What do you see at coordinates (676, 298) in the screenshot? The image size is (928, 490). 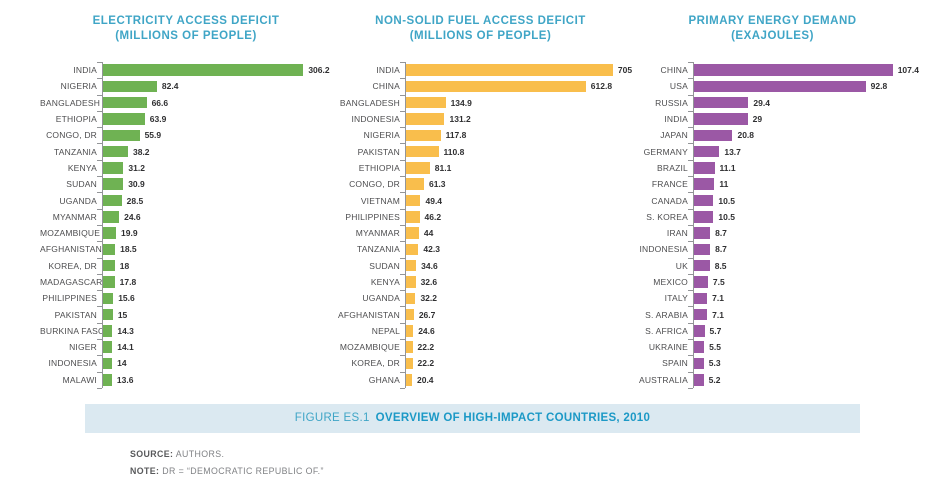 I see `country-label: ITALY` at bounding box center [676, 298].